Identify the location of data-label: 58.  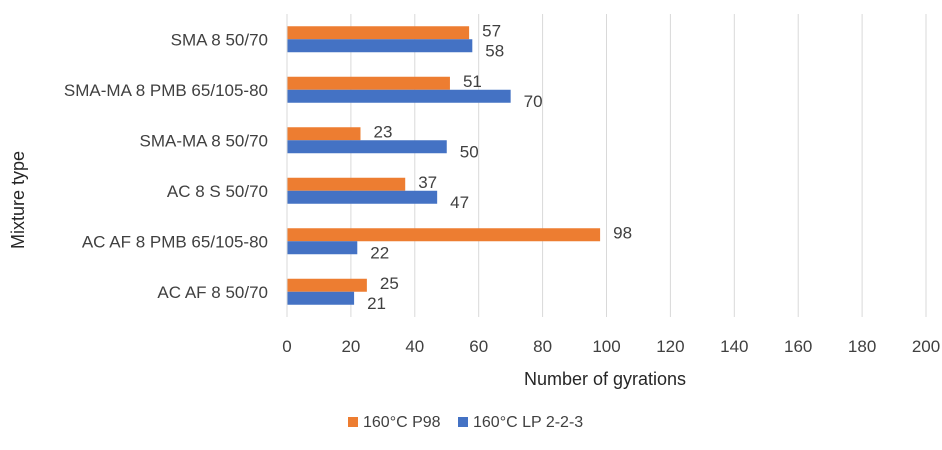
(494, 50).